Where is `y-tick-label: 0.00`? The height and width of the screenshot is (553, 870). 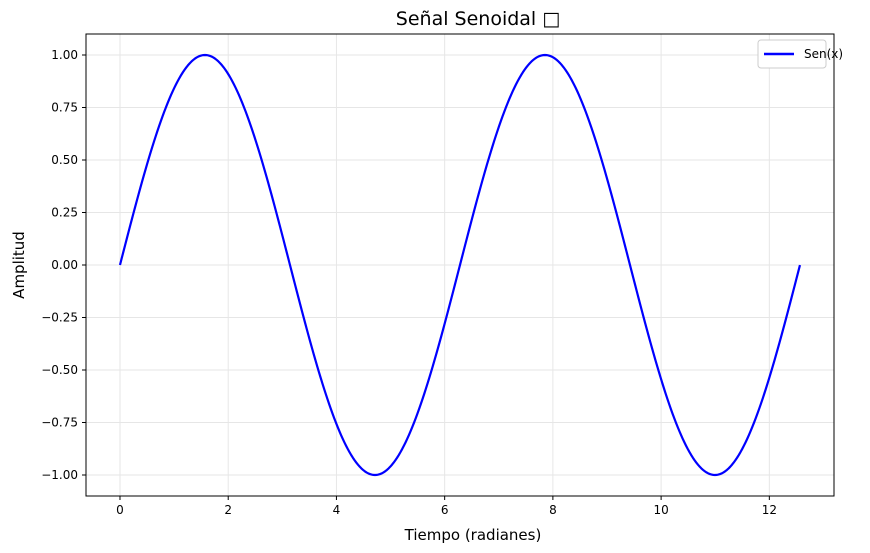 y-tick-label: 0.00 is located at coordinates (64, 265).